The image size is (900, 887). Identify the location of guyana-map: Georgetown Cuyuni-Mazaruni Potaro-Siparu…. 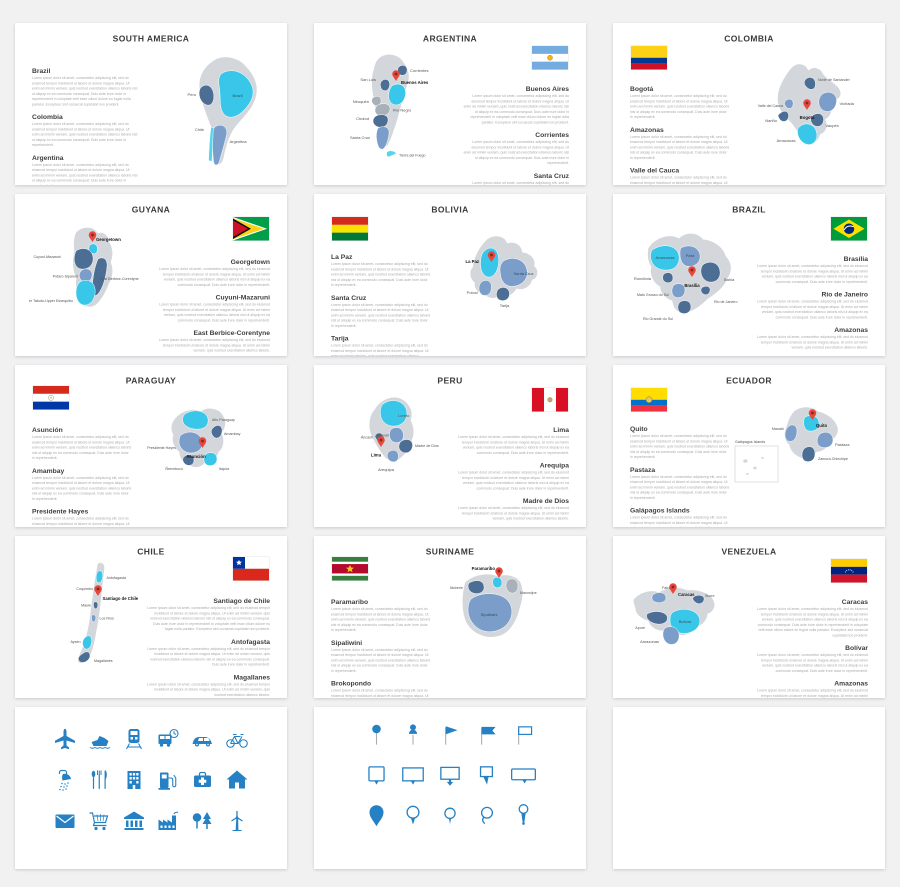
(84, 267).